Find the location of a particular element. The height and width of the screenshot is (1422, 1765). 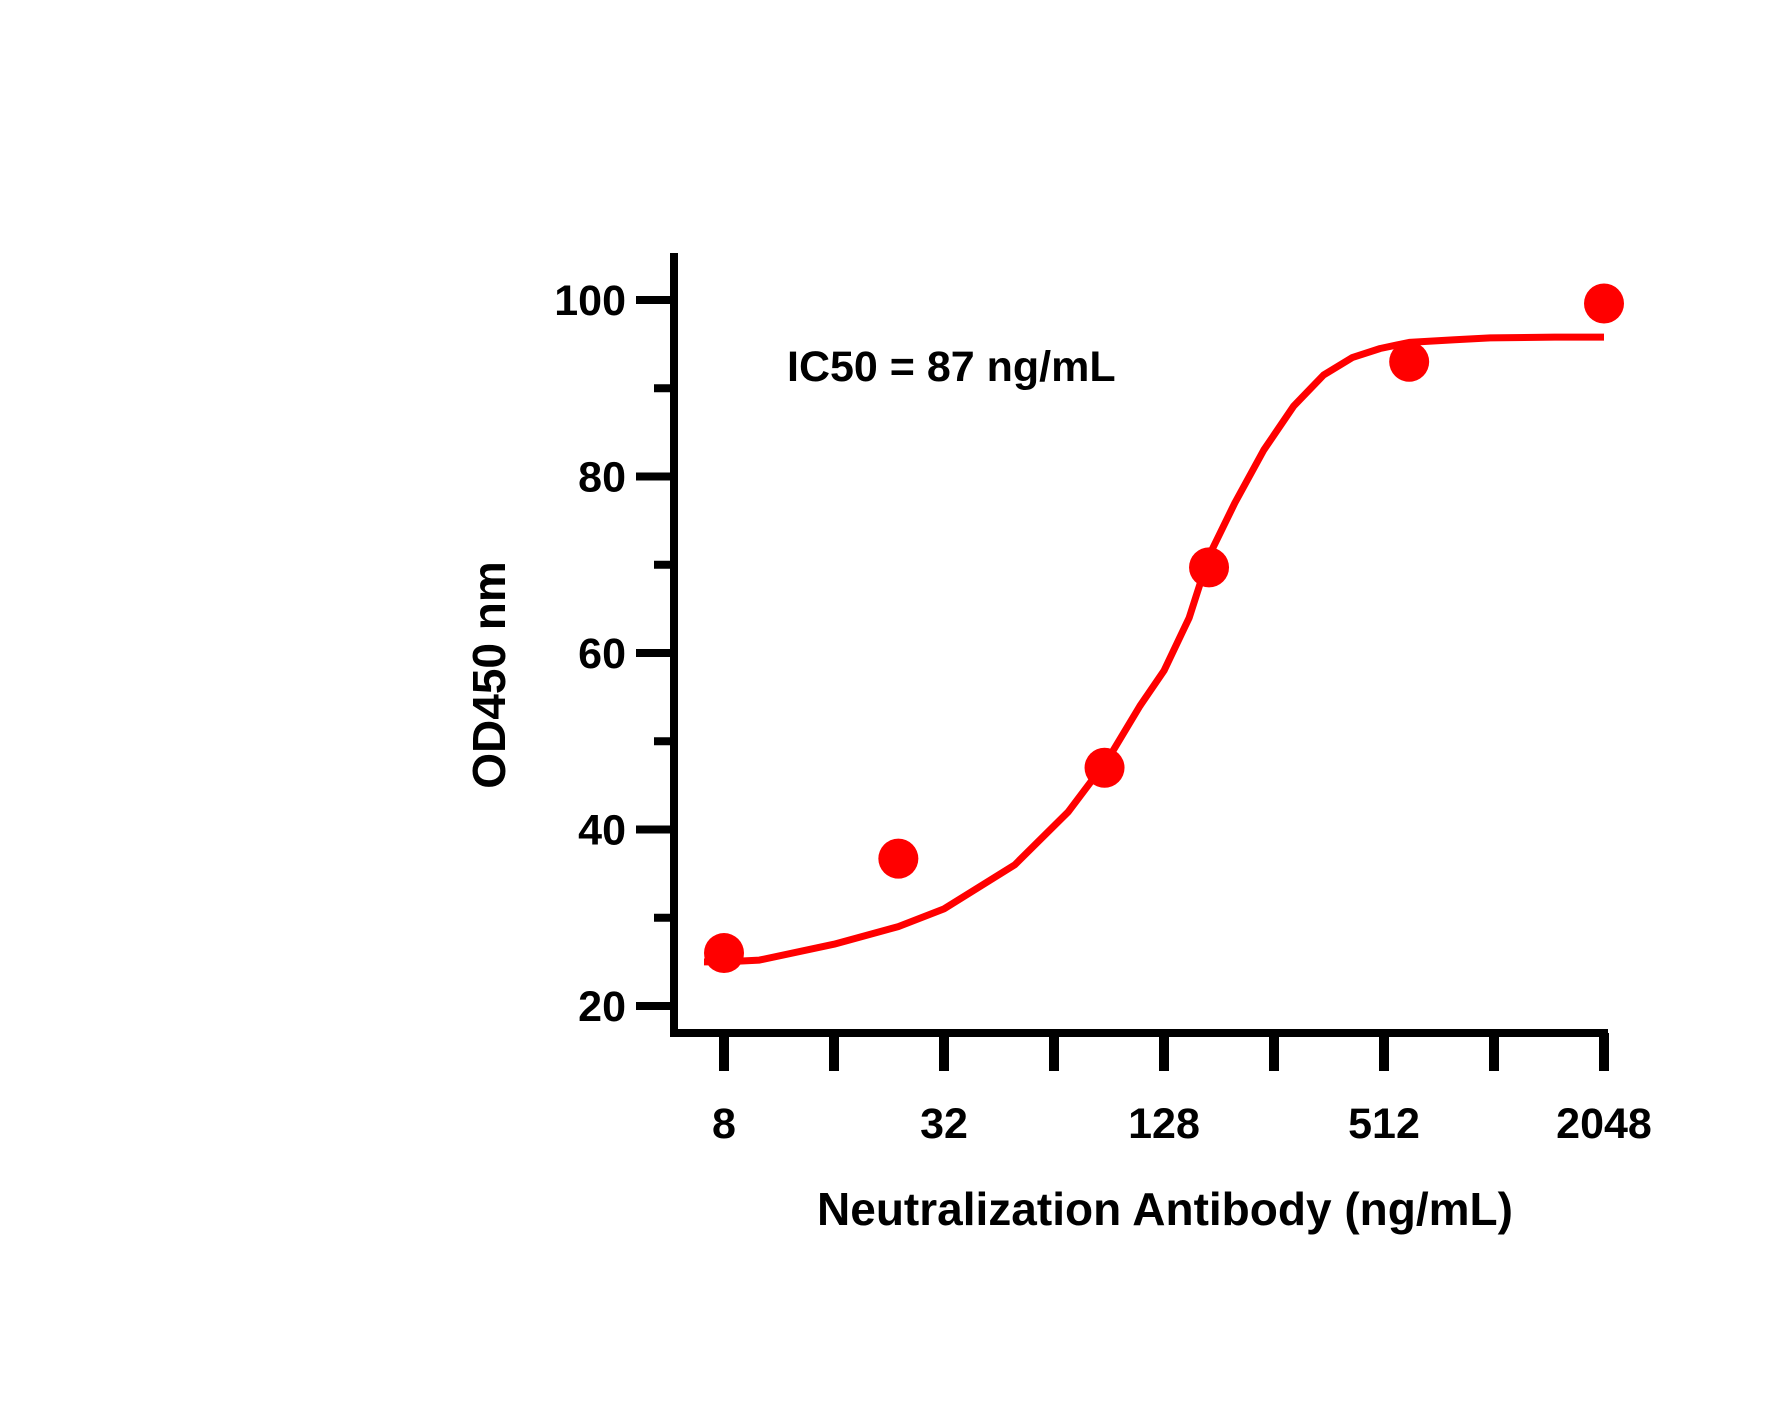

x-tick-label: 128 is located at coordinates (1164, 1124).